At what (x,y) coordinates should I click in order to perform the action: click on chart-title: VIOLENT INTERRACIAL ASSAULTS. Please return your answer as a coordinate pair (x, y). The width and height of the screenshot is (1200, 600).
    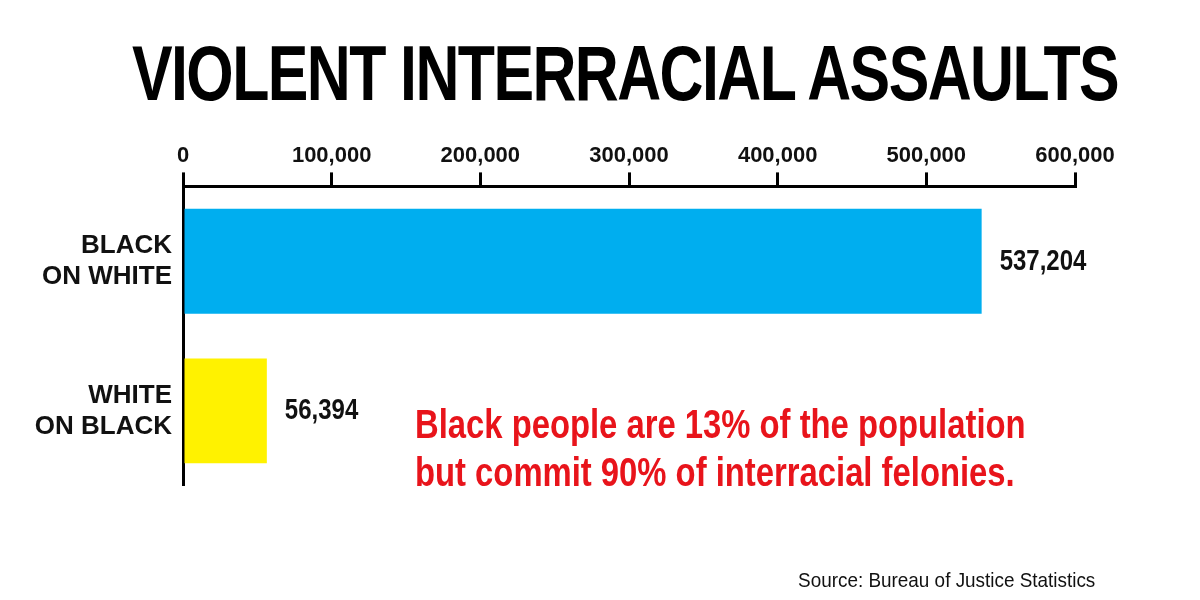
    Looking at the image, I should click on (625, 73).